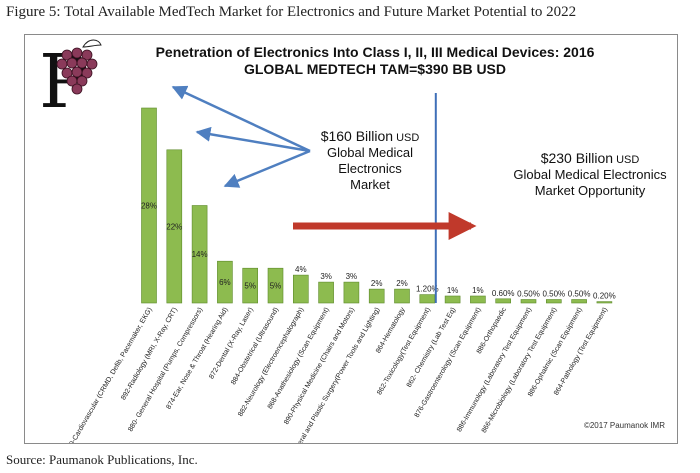 The width and height of the screenshot is (700, 473). Describe the element at coordinates (581, 352) in the screenshot. I see `category-label-19: 864-Pathology (Test Equipment)` at that location.